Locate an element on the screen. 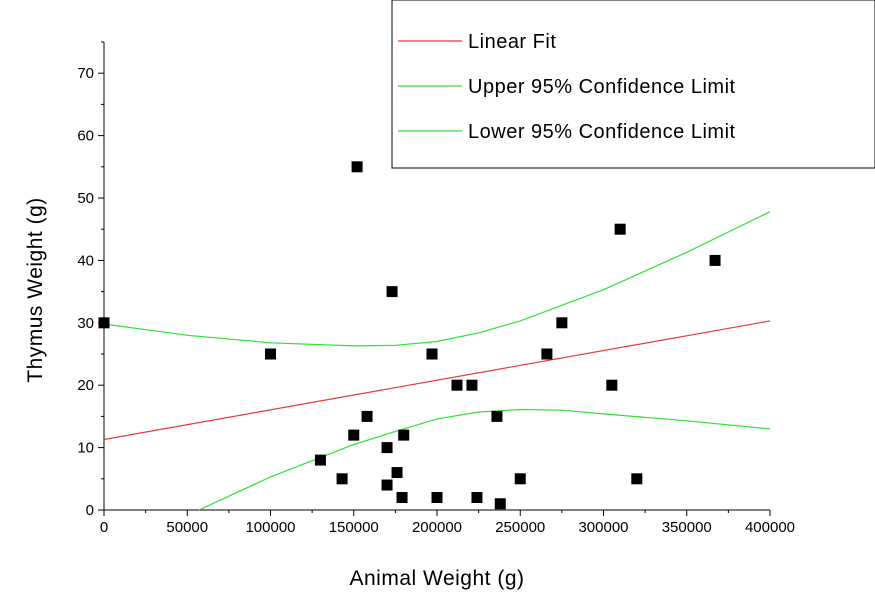  y-tick-label: 0 is located at coordinates (90, 510).